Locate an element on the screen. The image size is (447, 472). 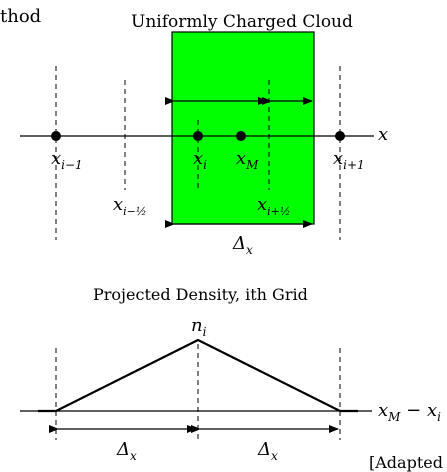
bottom-axis-label: xM − xi is located at coordinates (409, 412).